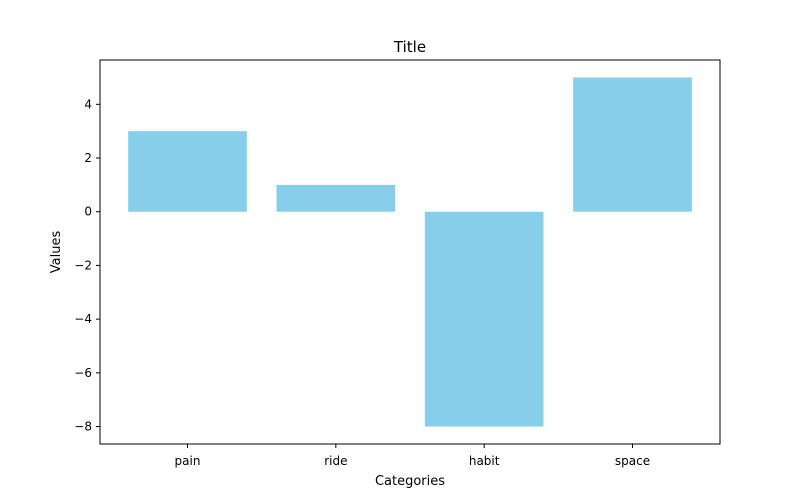  Describe the element at coordinates (335, 461) in the screenshot. I see `x-tick-label-ride: ride` at that location.